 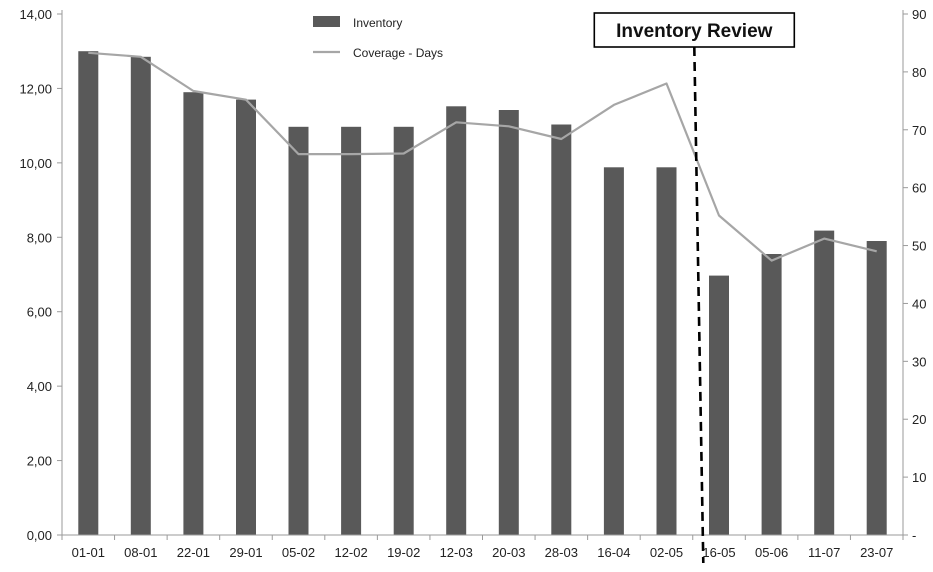 I want to click on right-y-tick-label: 20, so click(x=919, y=419).